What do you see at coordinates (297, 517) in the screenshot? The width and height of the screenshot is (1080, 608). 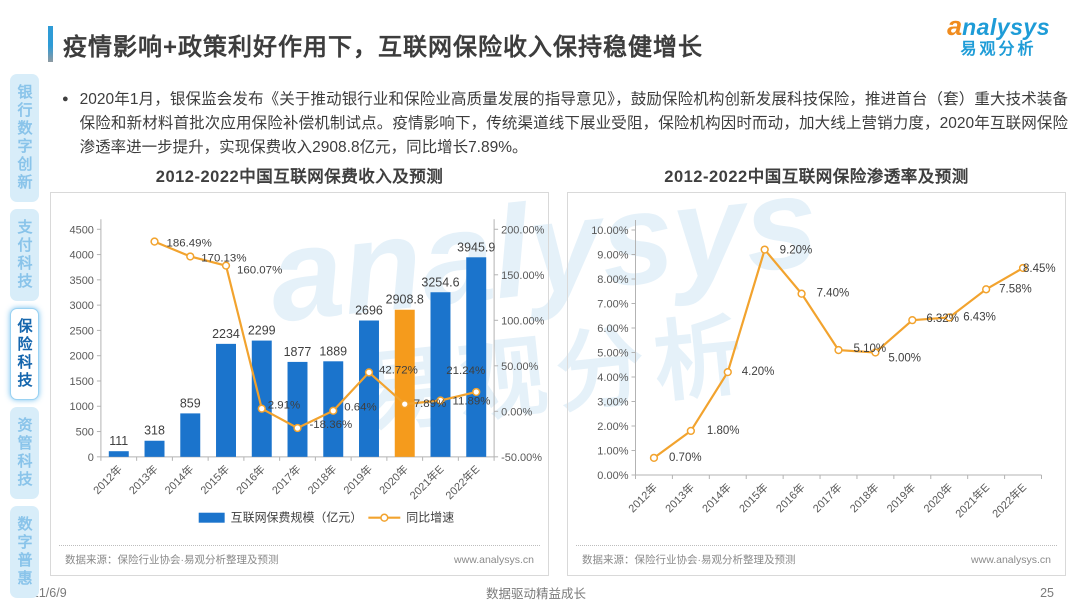 I see `svg-text: 互联网保费规模（亿元）` at bounding box center [297, 517].